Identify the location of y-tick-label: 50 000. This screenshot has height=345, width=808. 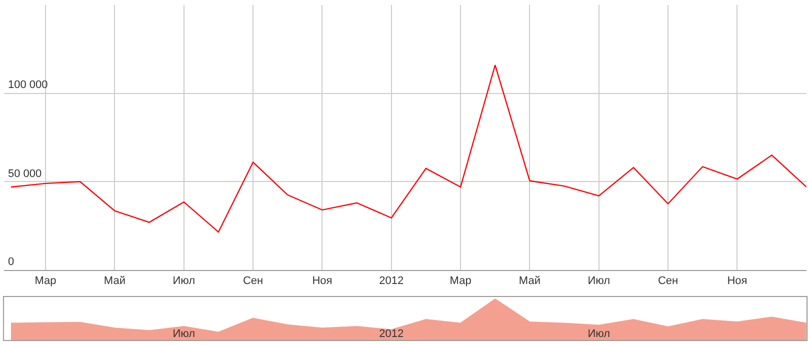
(25, 174).